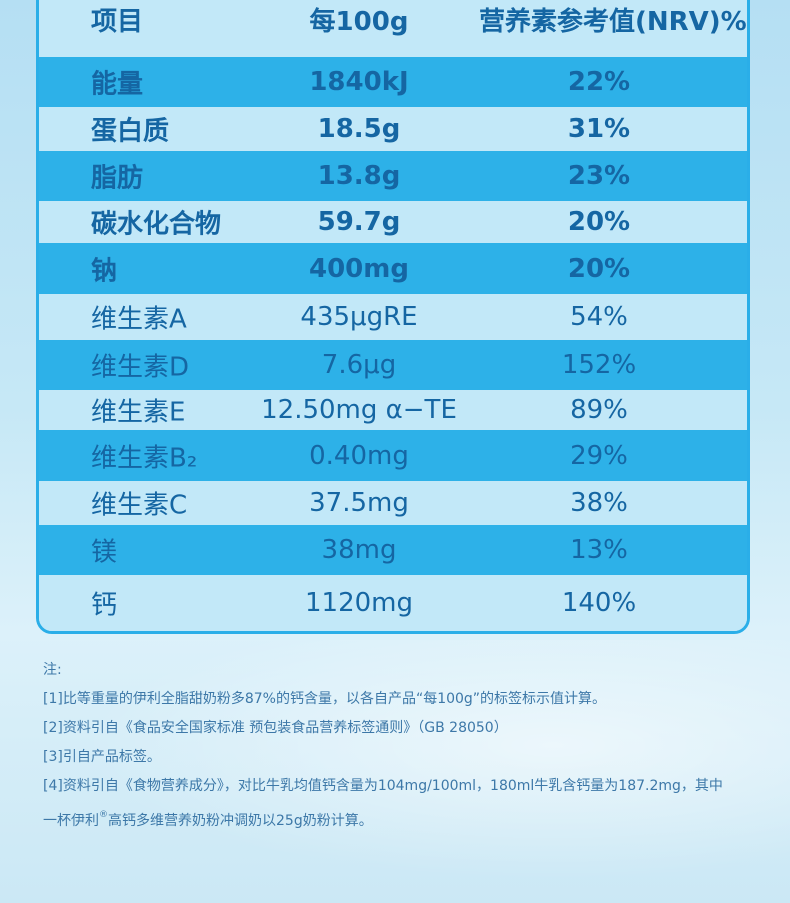 The width and height of the screenshot is (790, 903). I want to click on row-nrv: 31%, so click(599, 129).